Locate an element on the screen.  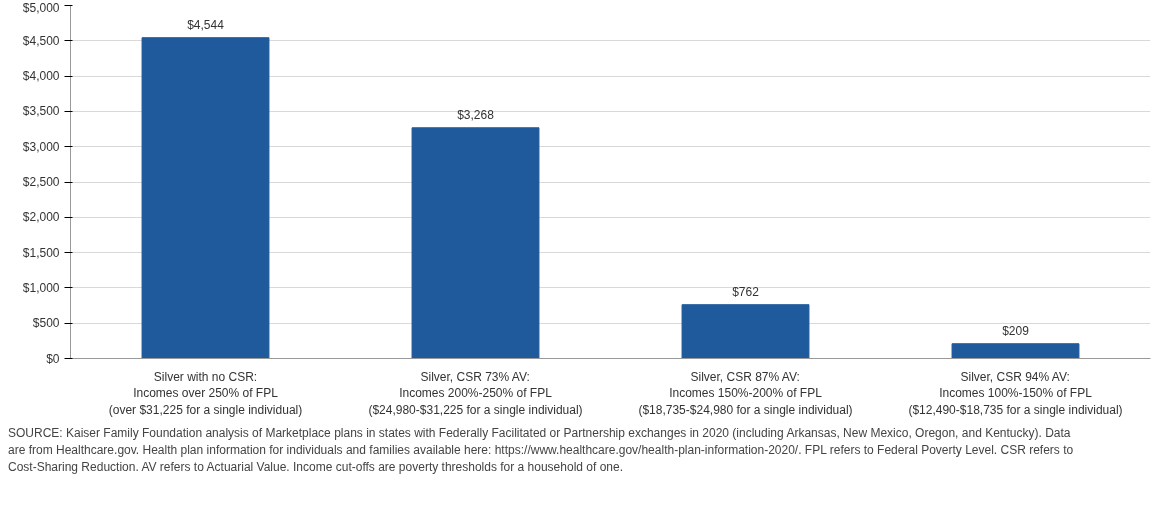
data-label: $3,268 is located at coordinates (476, 114).